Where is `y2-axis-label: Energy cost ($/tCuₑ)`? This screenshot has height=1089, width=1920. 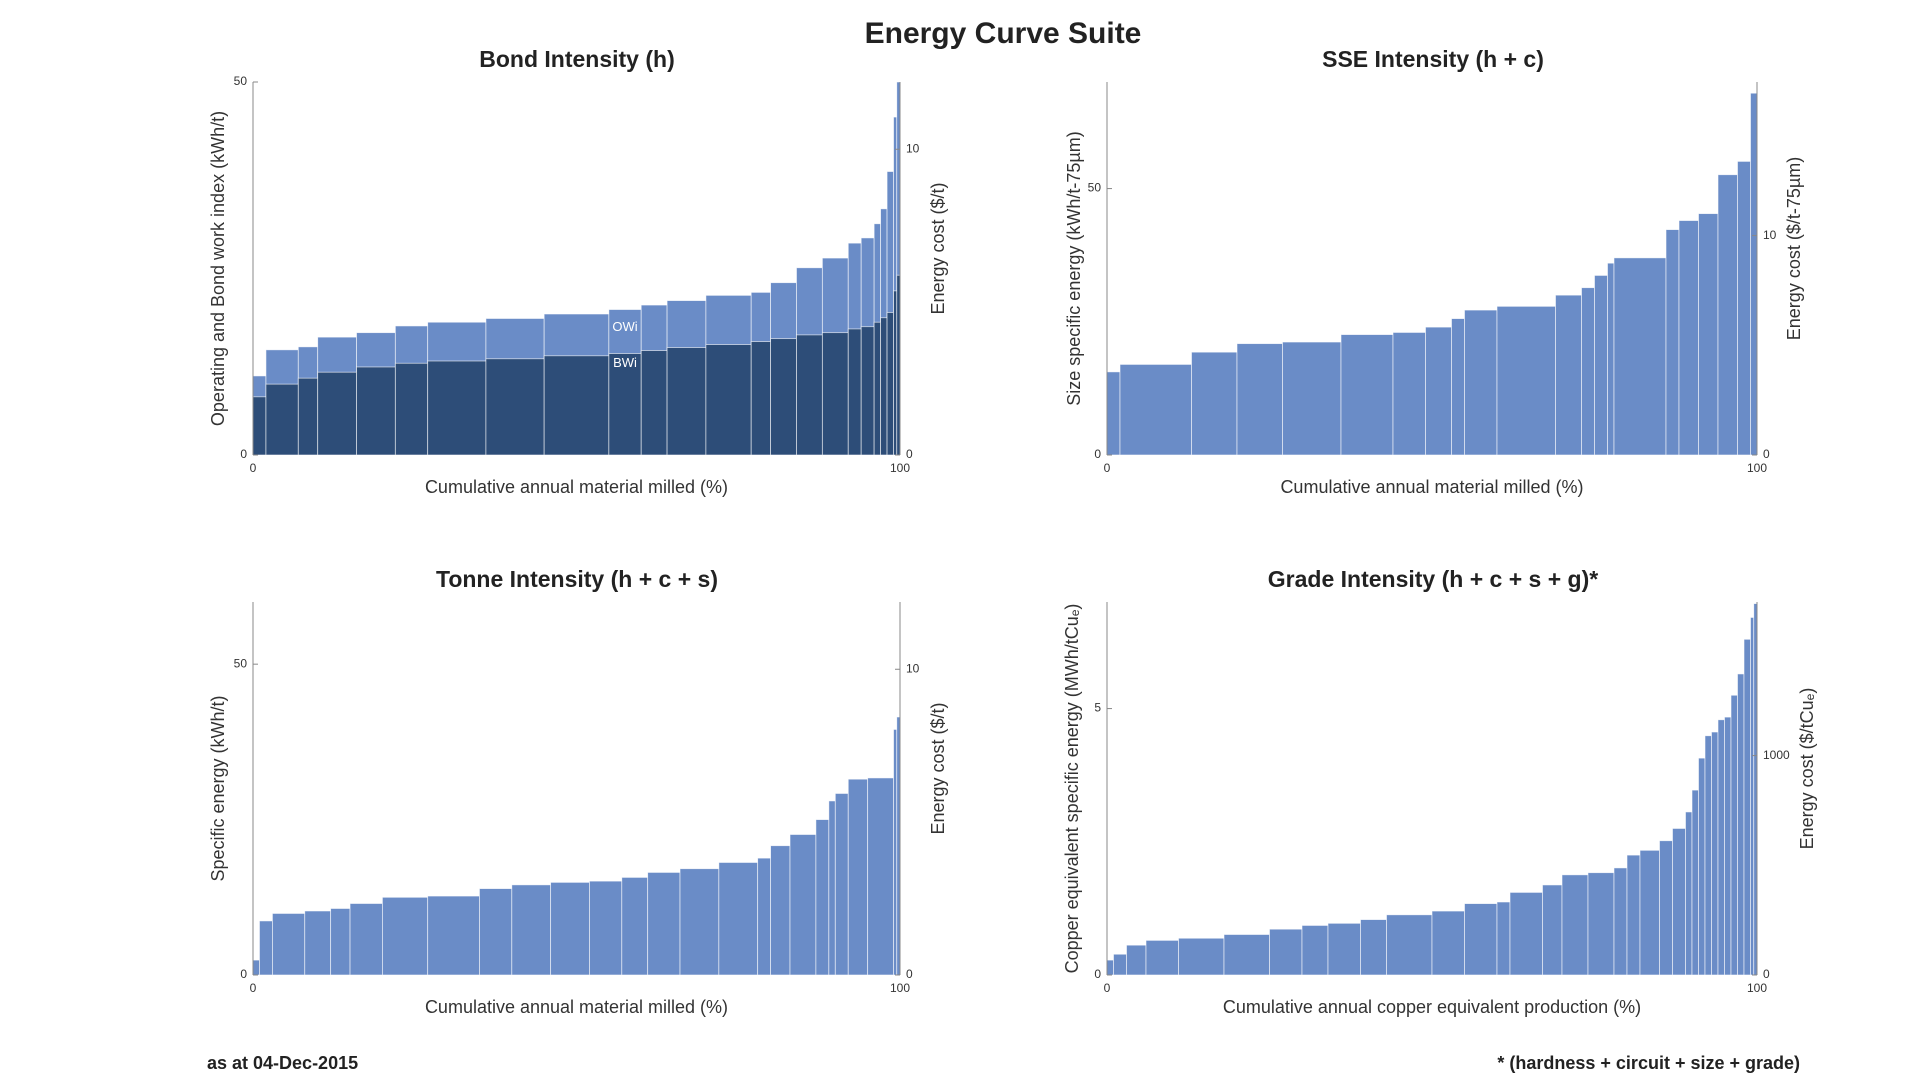 y2-axis-label: Energy cost ($/tCuₑ) is located at coordinates (1807, 769).